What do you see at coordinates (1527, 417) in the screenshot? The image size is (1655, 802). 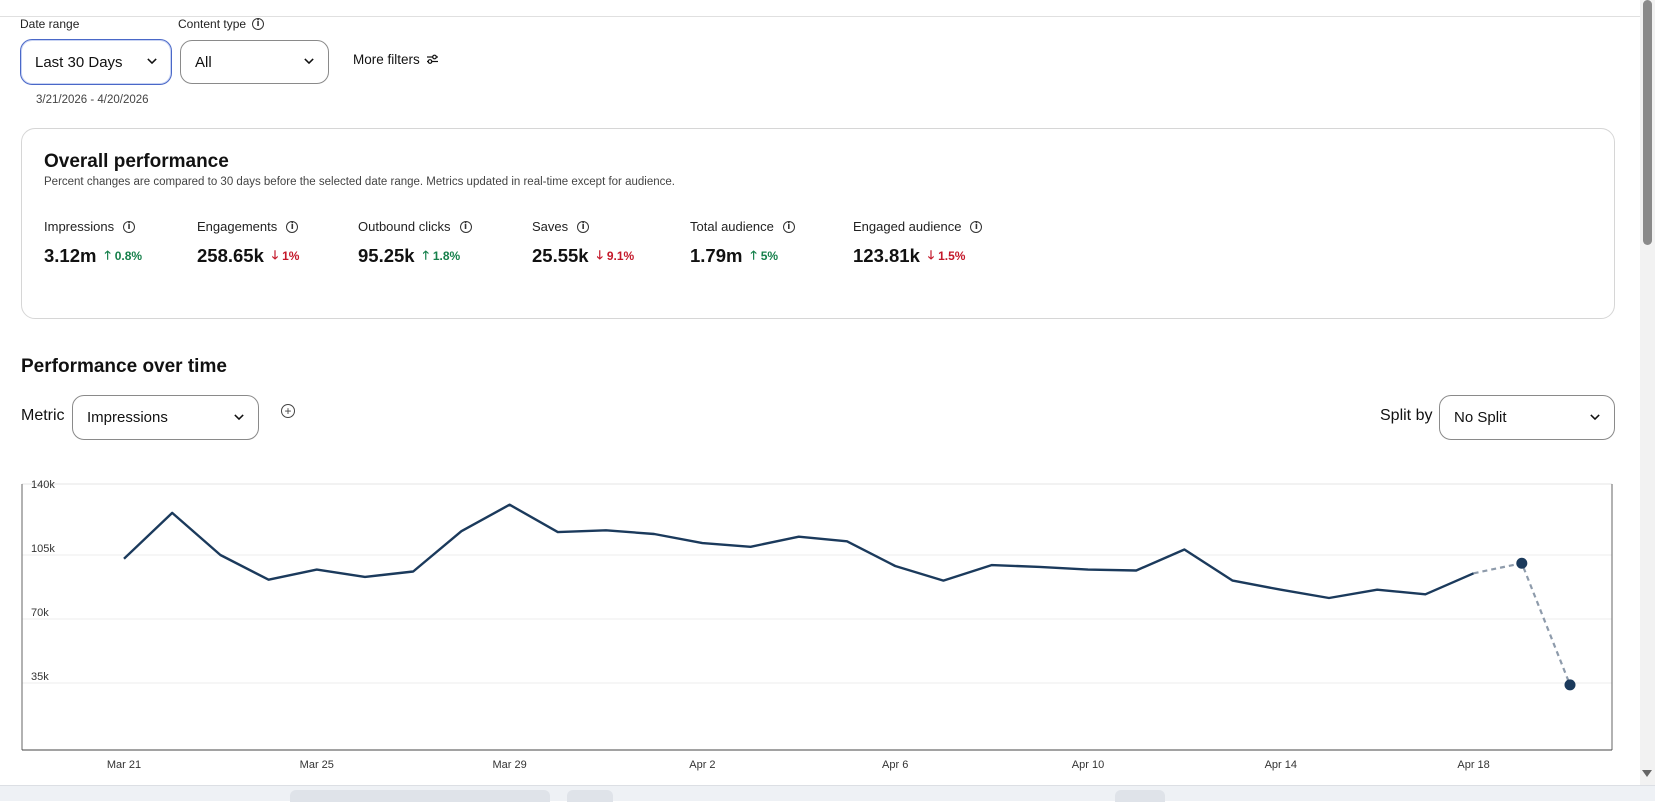 I see `split-by-select: No Split` at bounding box center [1527, 417].